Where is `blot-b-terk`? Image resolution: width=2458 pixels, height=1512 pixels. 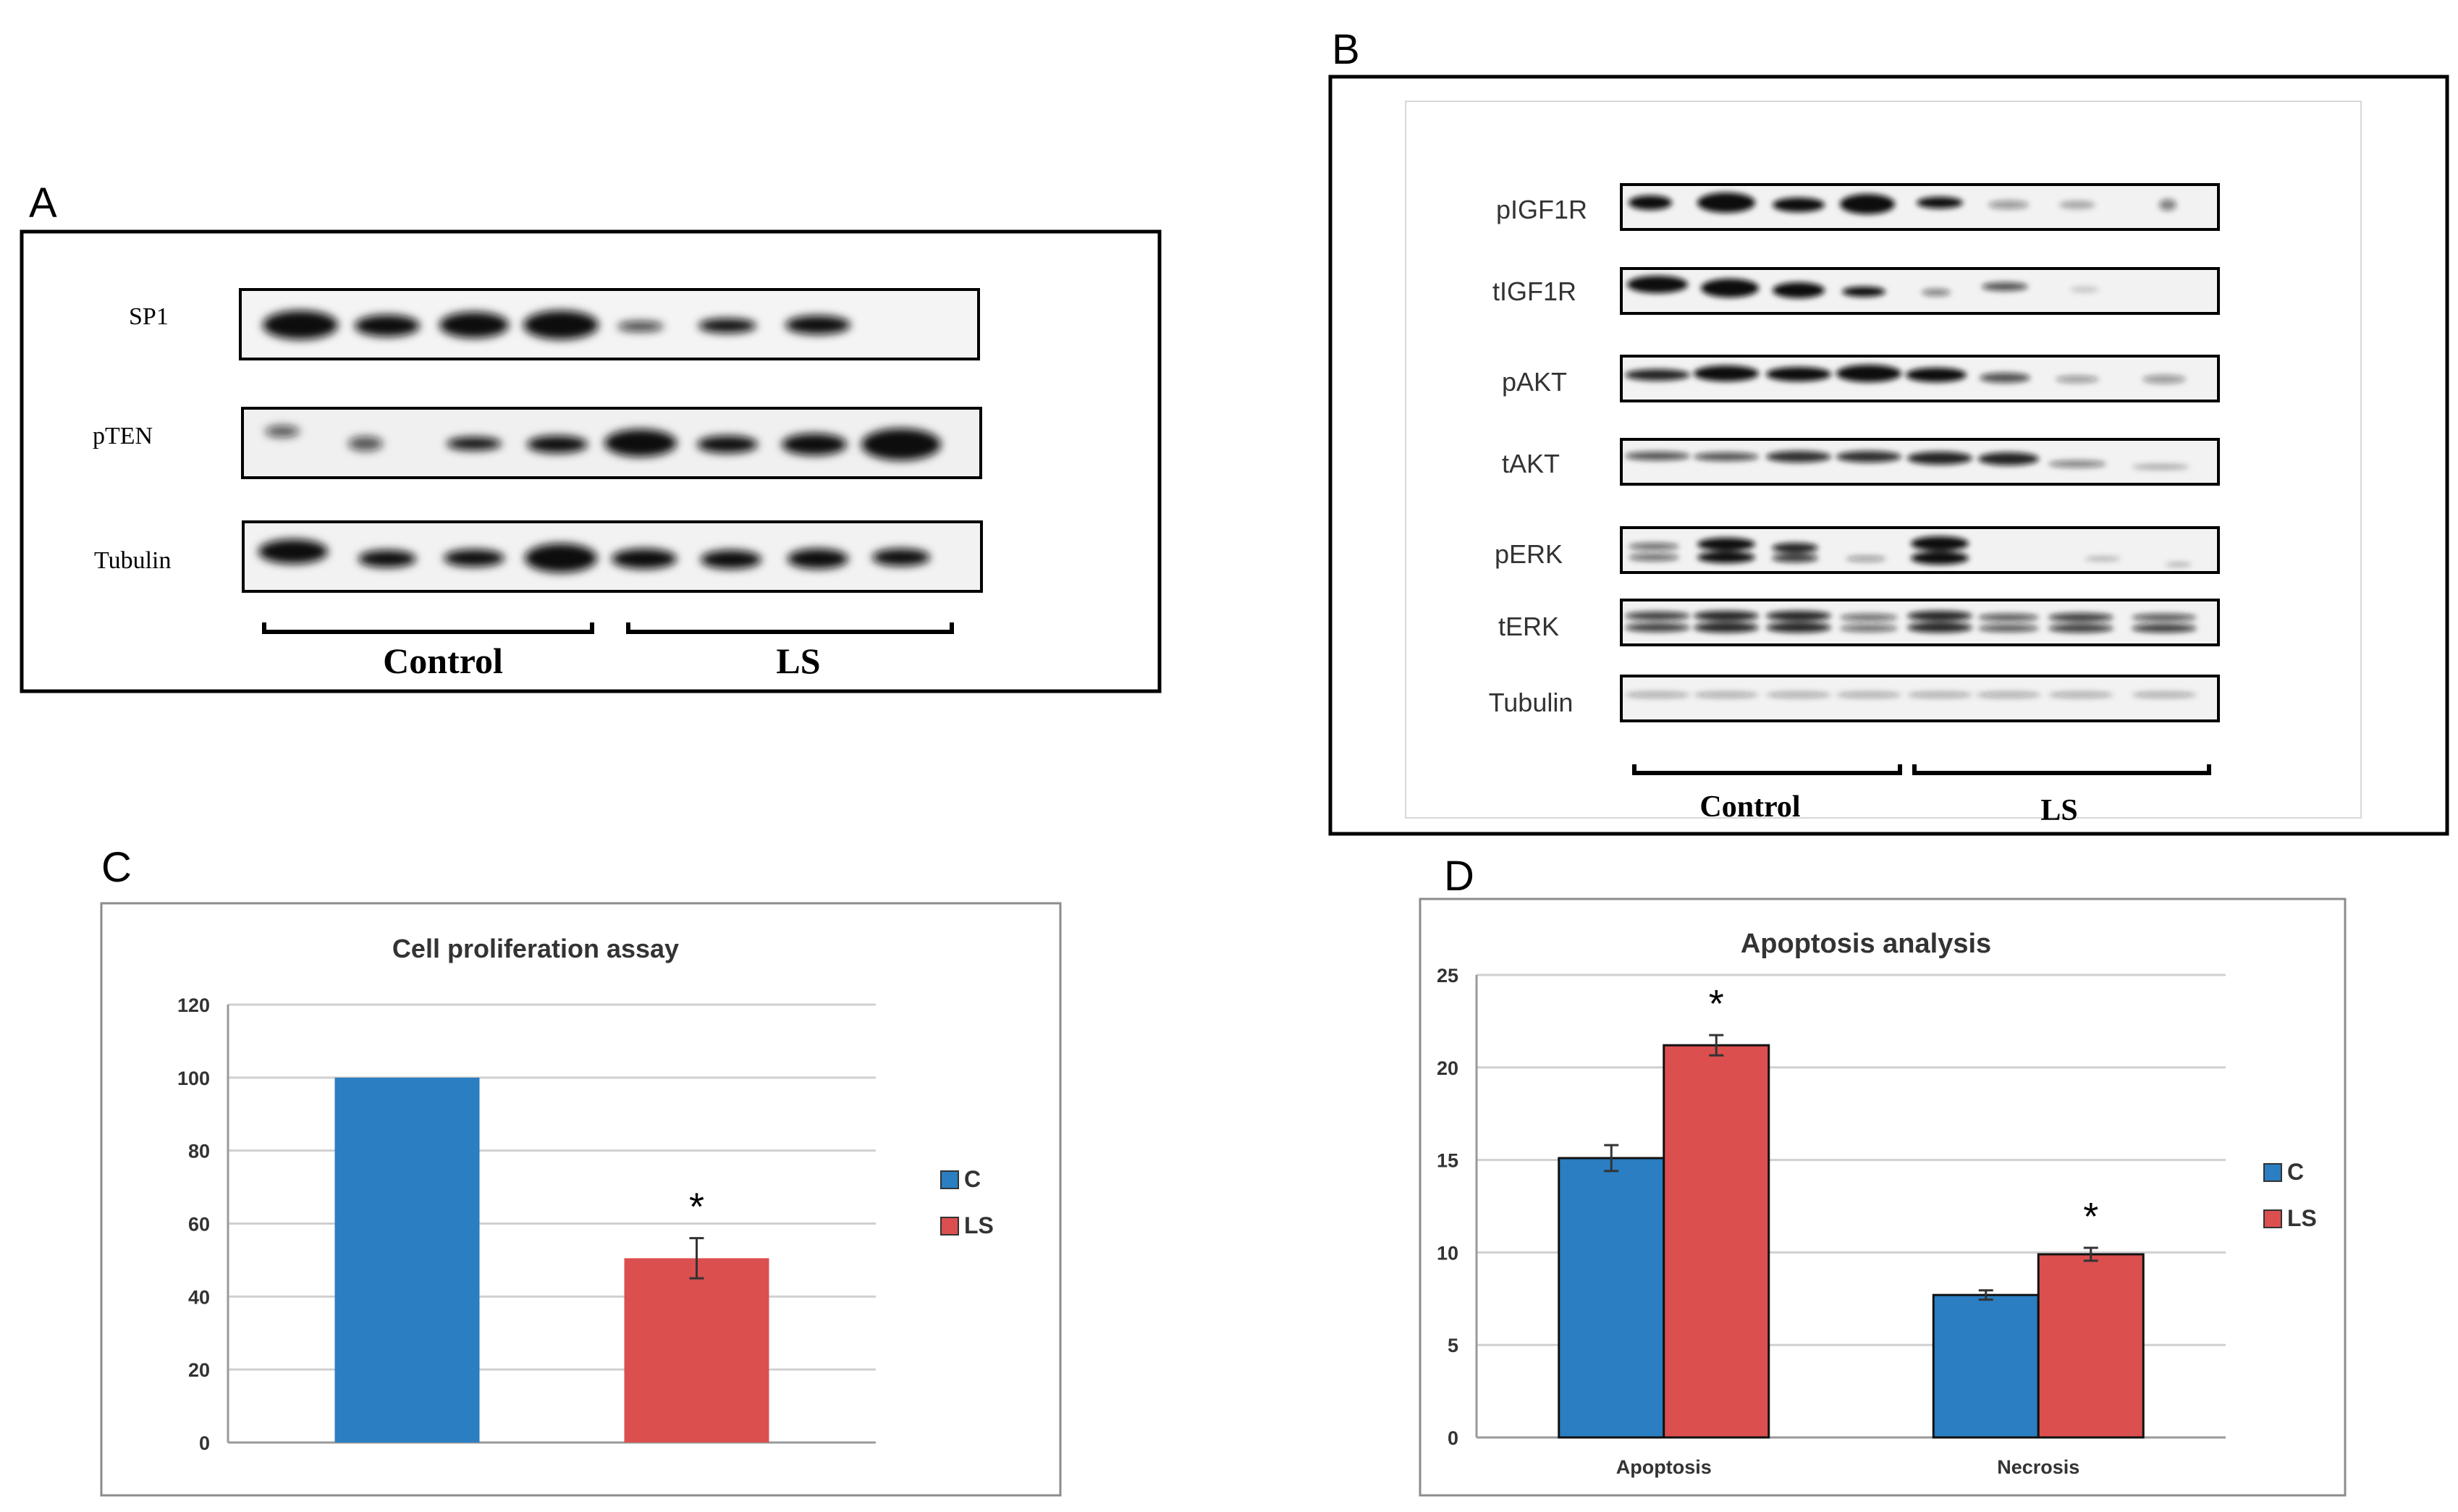 blot-b-terk is located at coordinates (1920, 622).